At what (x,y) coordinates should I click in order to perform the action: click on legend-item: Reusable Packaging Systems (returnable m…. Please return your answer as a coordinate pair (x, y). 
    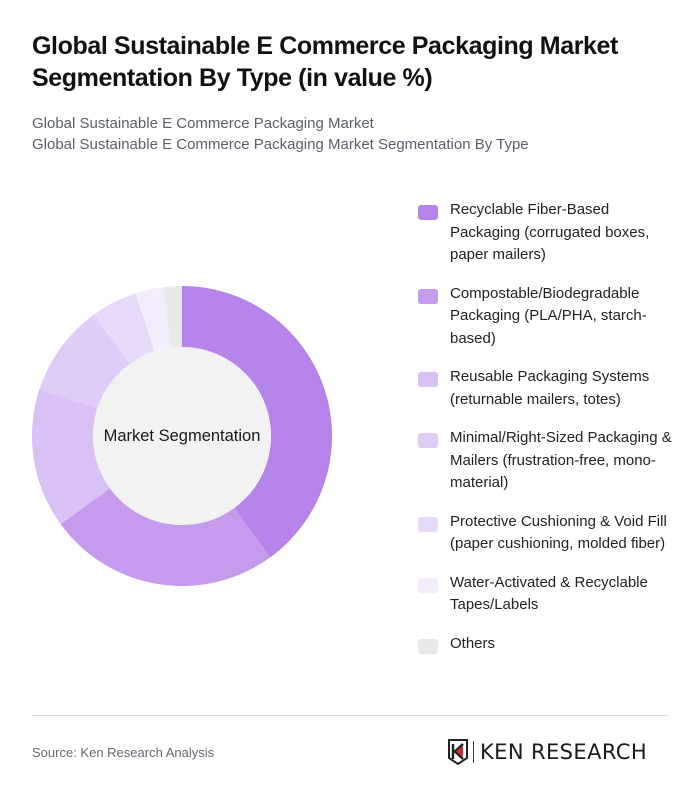
    Looking at the image, I should click on (548, 388).